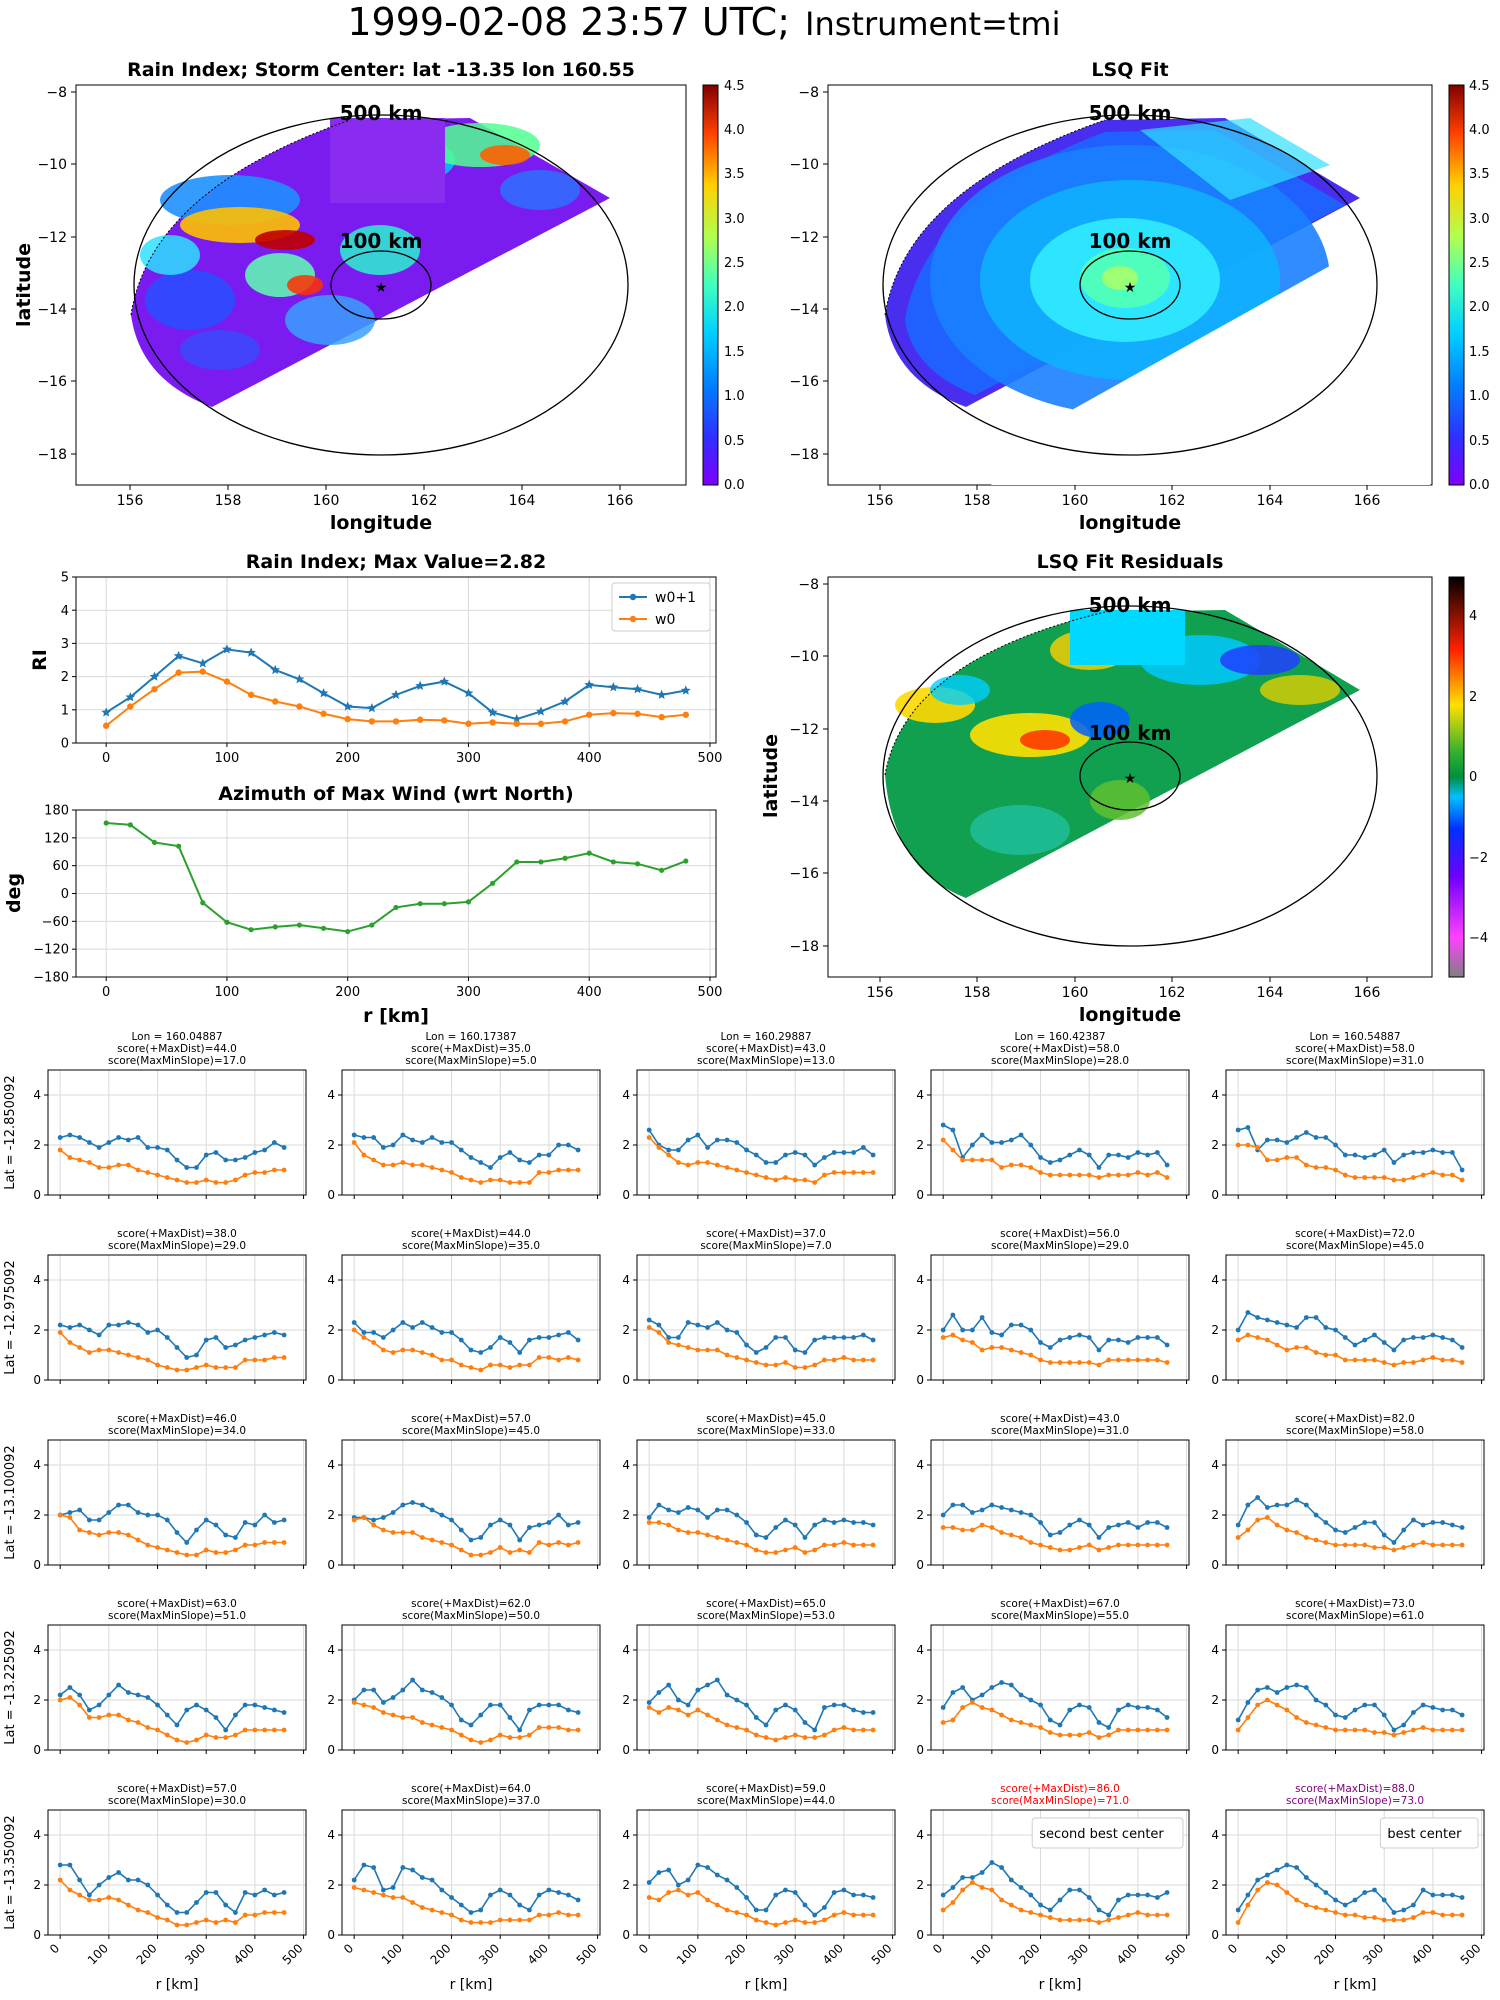 The height and width of the screenshot is (2000, 1500). I want to click on score-maxdist: score(+MaxDist)=67.0, so click(1060, 1604).